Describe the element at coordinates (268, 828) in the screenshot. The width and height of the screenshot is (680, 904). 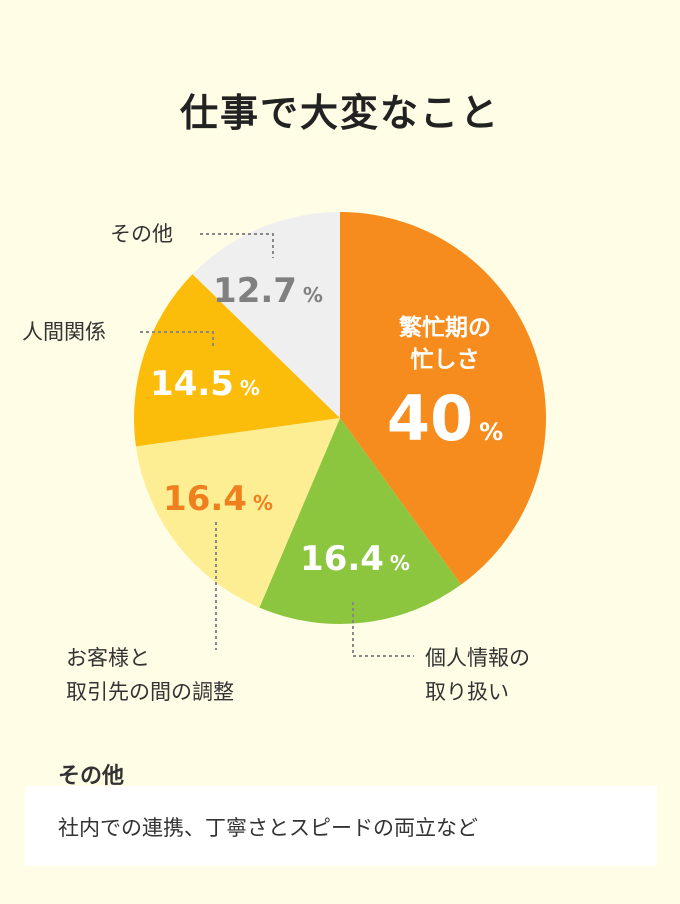
I see `note-text: 社内での連携、丁寧さとスピードの両立など` at that location.